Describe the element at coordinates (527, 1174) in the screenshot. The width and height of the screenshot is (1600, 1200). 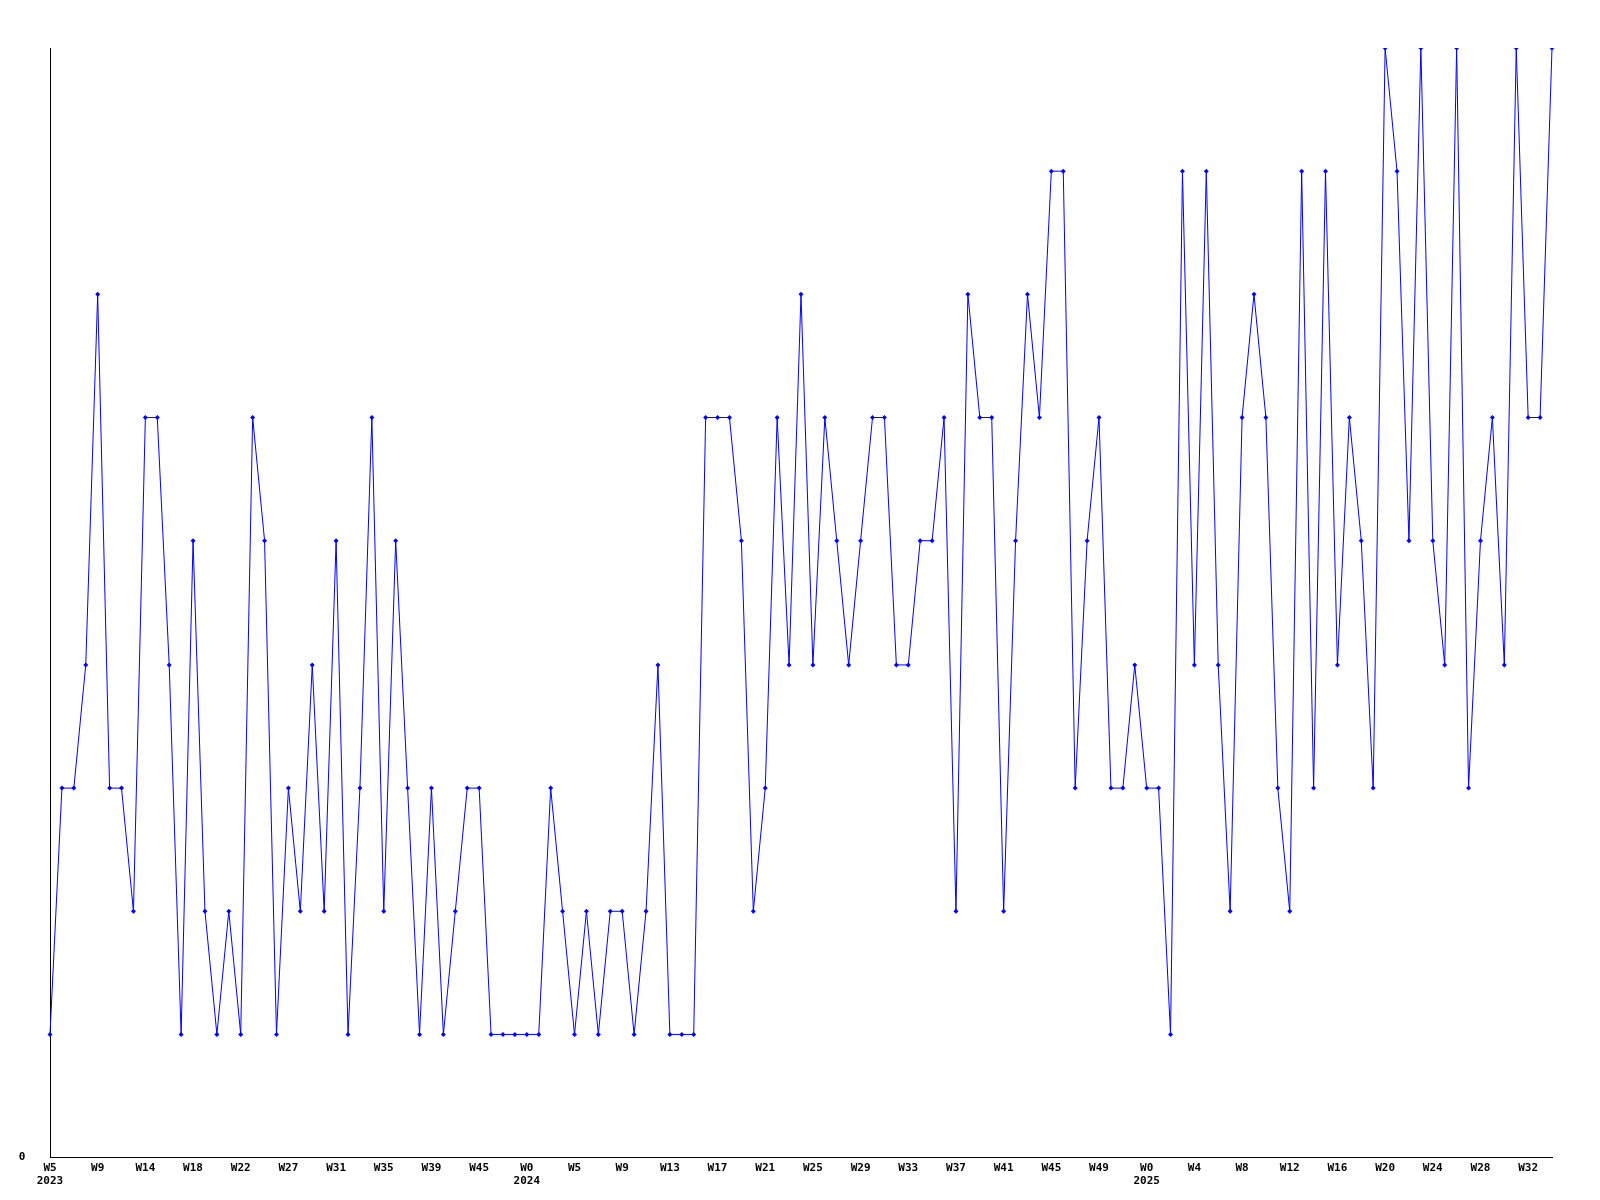
I see `x-tick-label: W0 2024` at that location.